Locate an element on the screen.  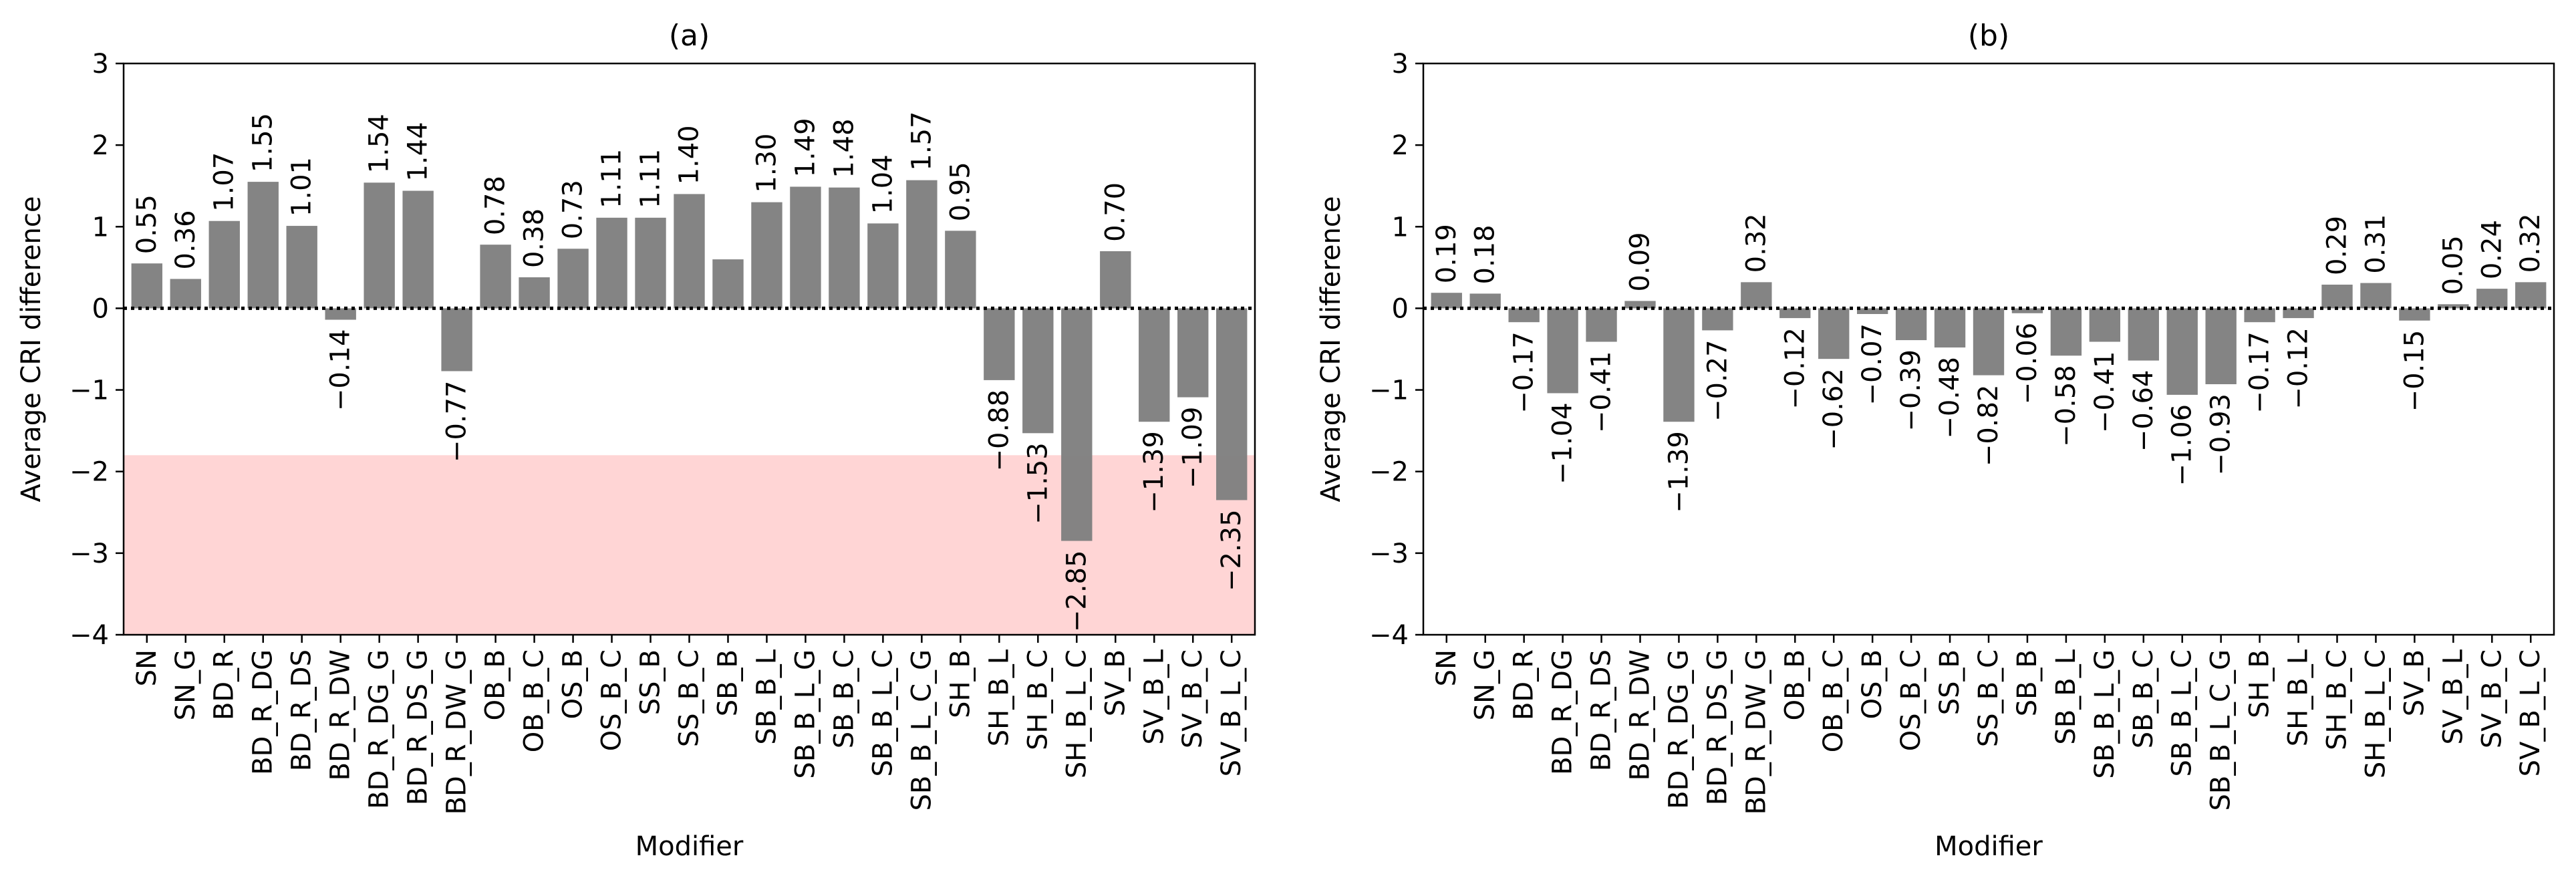
value-label: −1.39 is located at coordinates (1154, 472).